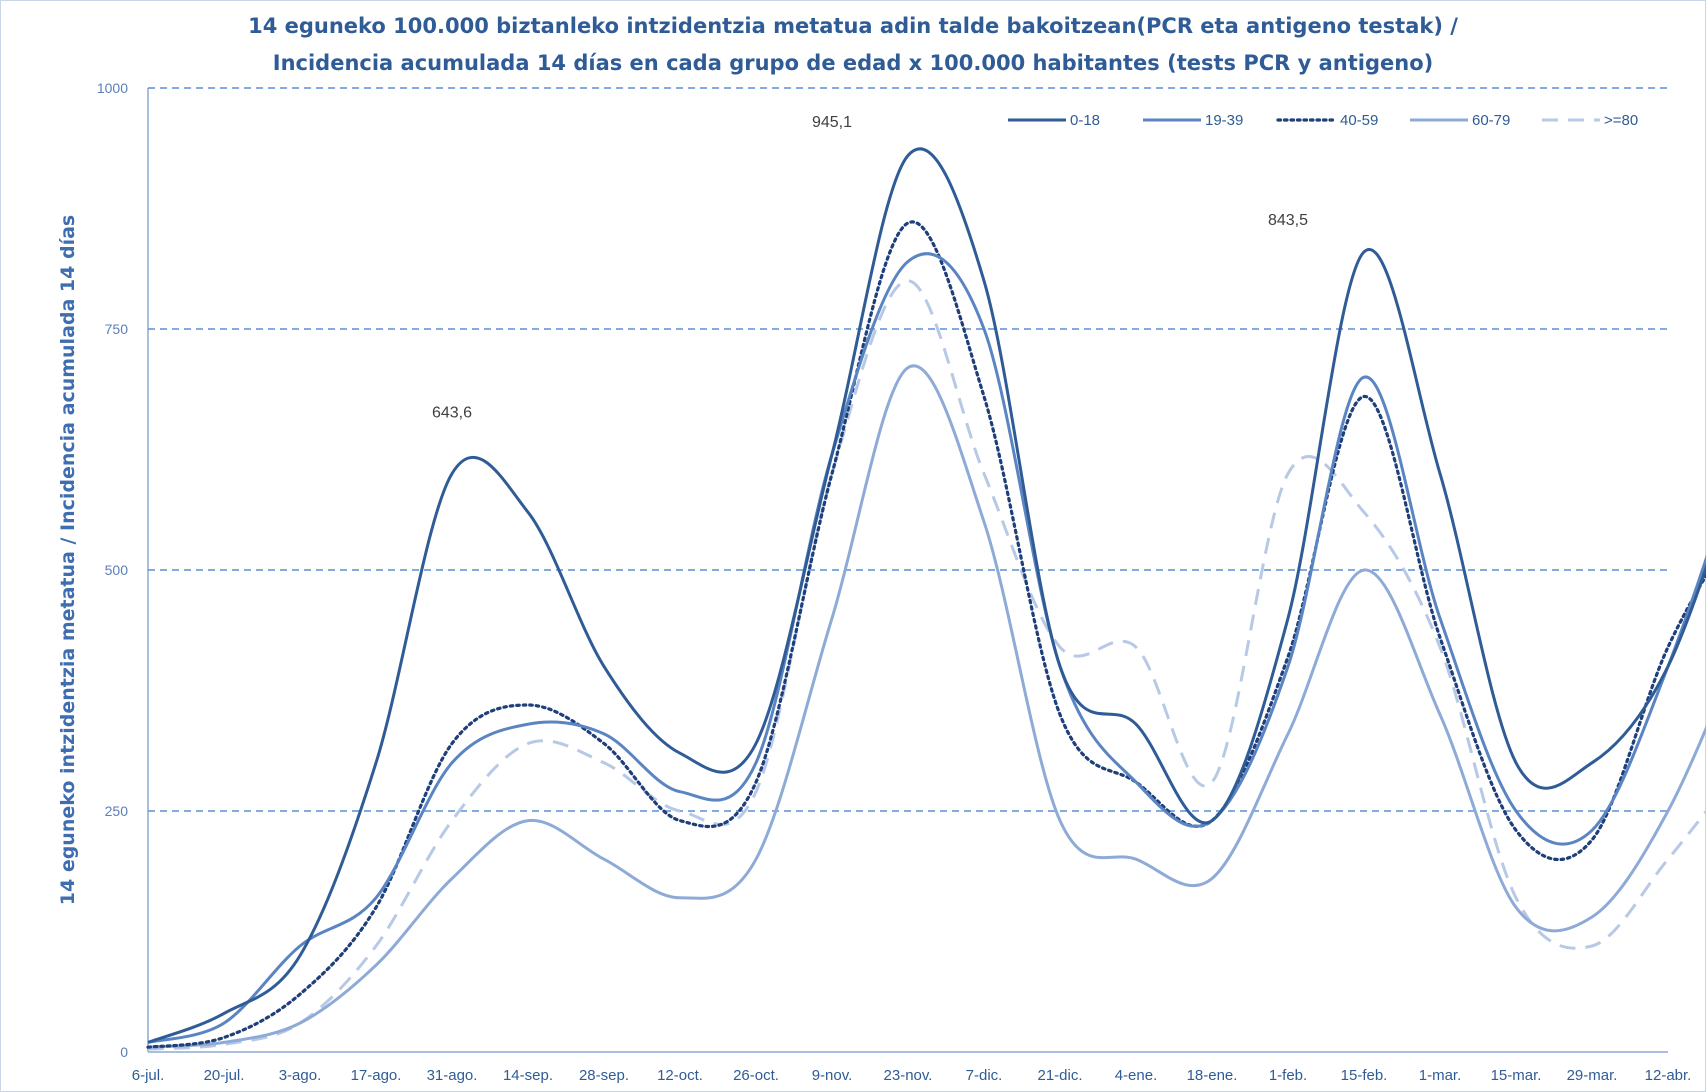 The height and width of the screenshot is (1092, 1706). Describe the element at coordinates (870, 268) in the screenshot. I see `peak-annotations: 643,6 945,1 843,5` at that location.